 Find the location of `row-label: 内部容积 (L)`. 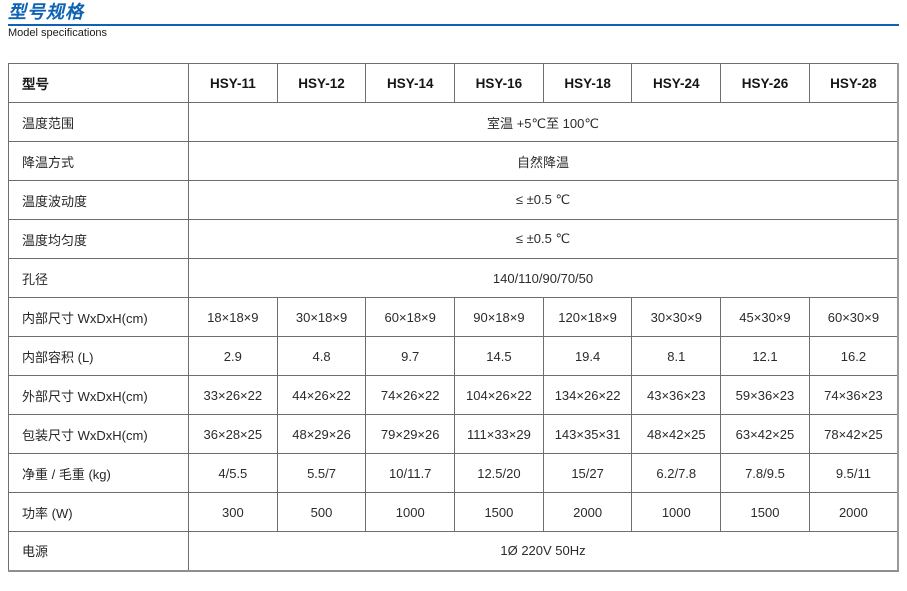

row-label: 内部容积 (L) is located at coordinates (98, 356).